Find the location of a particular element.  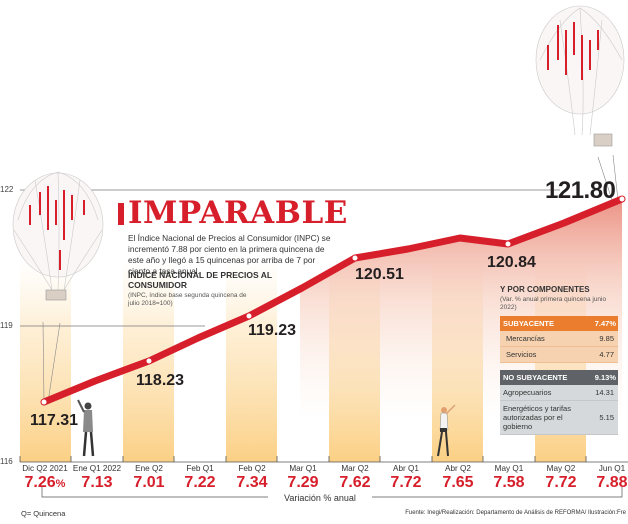

subyacente-header: SUBYACENTE 7.47% is located at coordinates (559, 323).